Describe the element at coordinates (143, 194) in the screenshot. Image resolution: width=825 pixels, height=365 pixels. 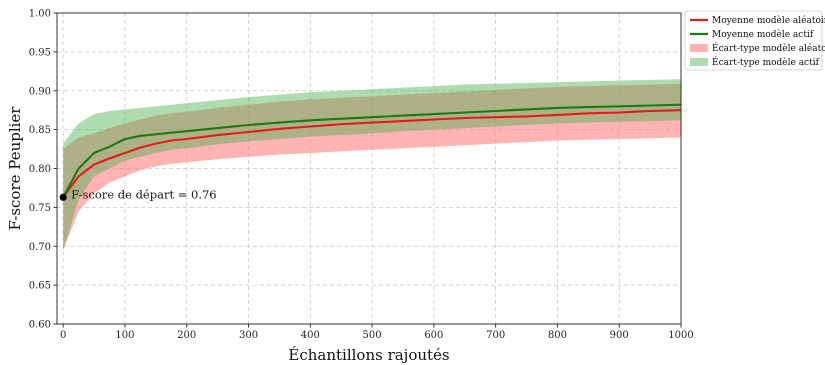
I see `start-annotation-text: F-score de départ = 0.76` at that location.